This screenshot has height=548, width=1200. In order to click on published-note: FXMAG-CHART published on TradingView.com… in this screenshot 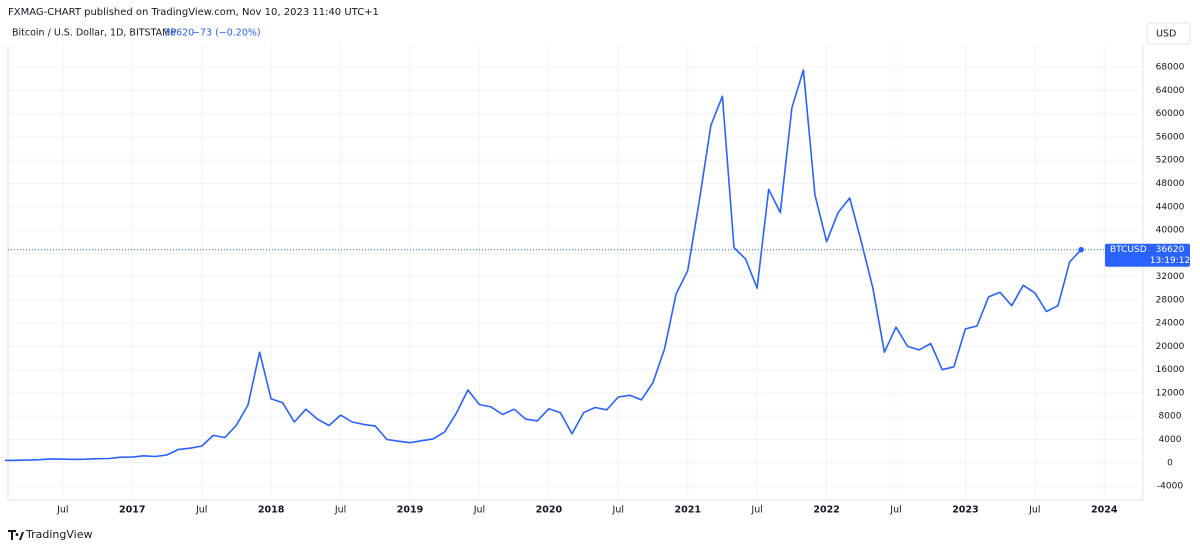, I will do `click(193, 12)`.